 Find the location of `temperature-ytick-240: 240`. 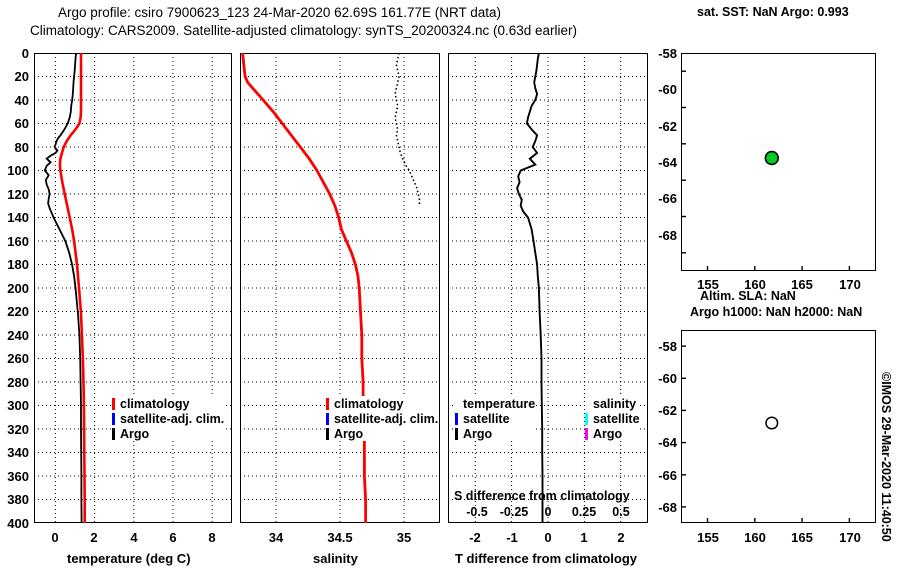

temperature-ytick-240: 240 is located at coordinates (18, 335).